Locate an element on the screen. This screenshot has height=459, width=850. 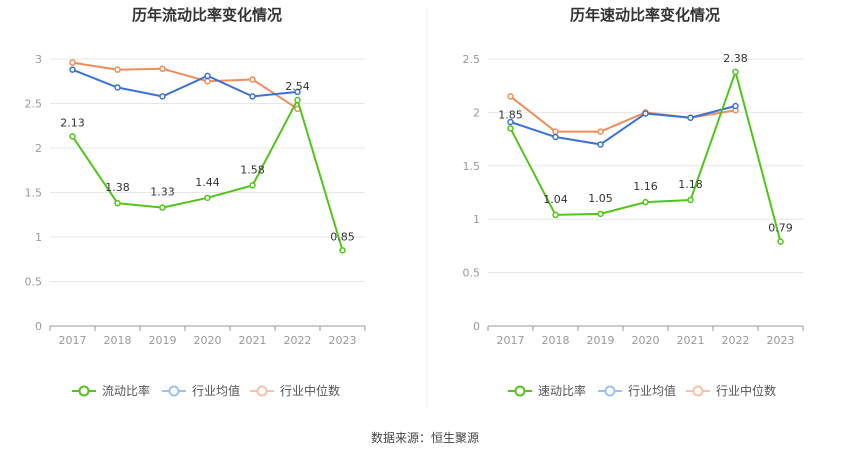
data-label: 1.44 is located at coordinates (207, 182).